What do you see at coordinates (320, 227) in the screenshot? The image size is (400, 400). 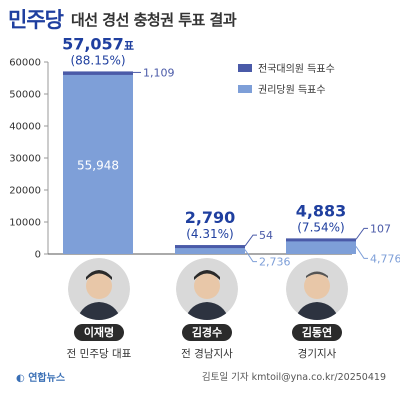 I see `total-percent-label: (7.54%)` at bounding box center [320, 227].